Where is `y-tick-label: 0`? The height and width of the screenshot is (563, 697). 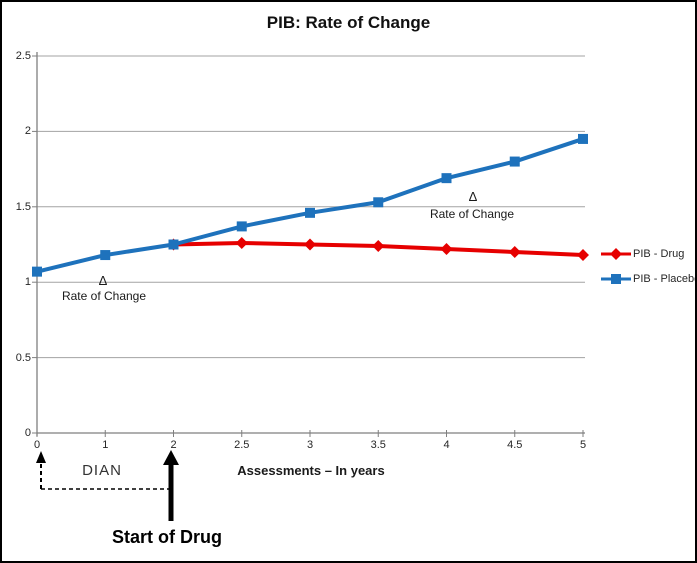 y-tick-label: 0 is located at coordinates (27, 433).